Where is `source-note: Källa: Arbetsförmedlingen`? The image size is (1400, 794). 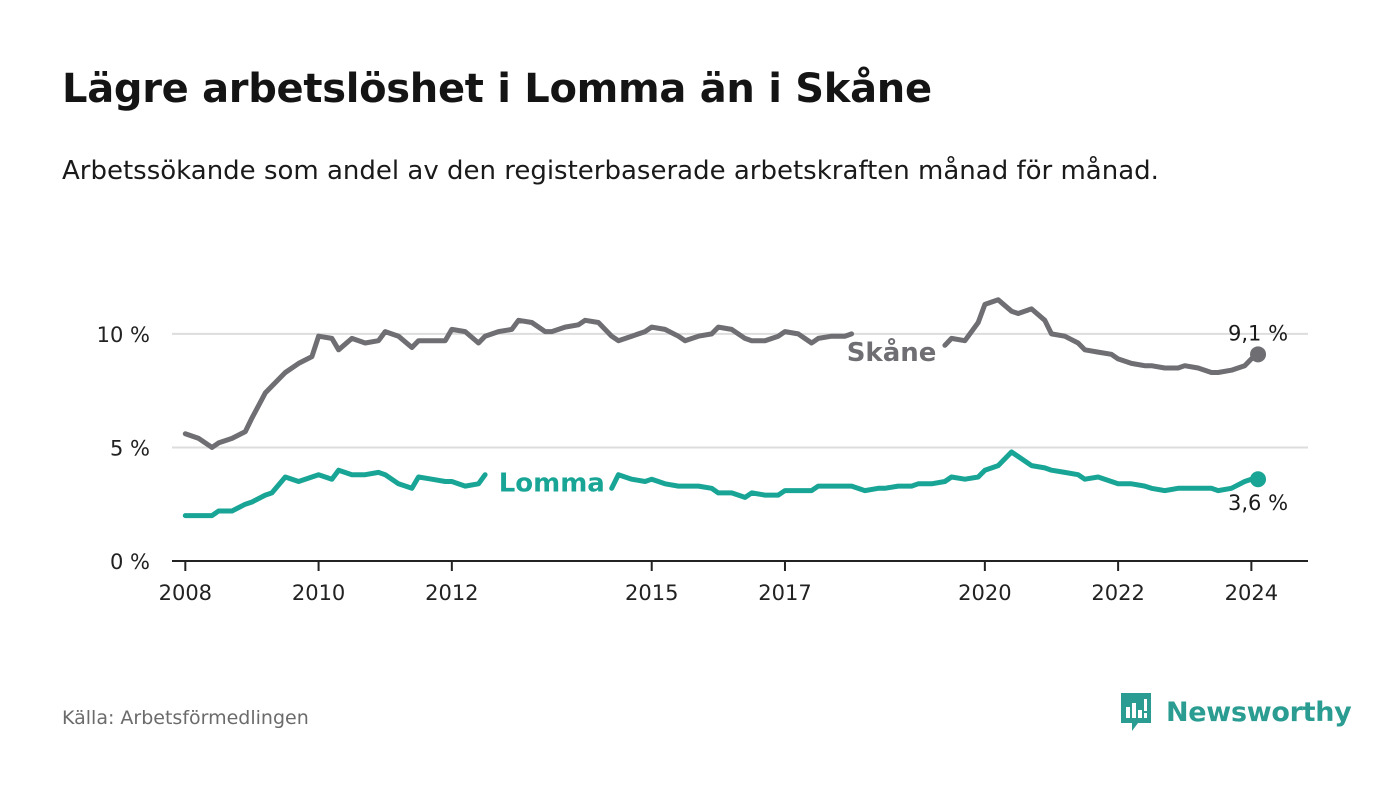
source-note: Källa: Arbetsförmedlingen is located at coordinates (185, 718).